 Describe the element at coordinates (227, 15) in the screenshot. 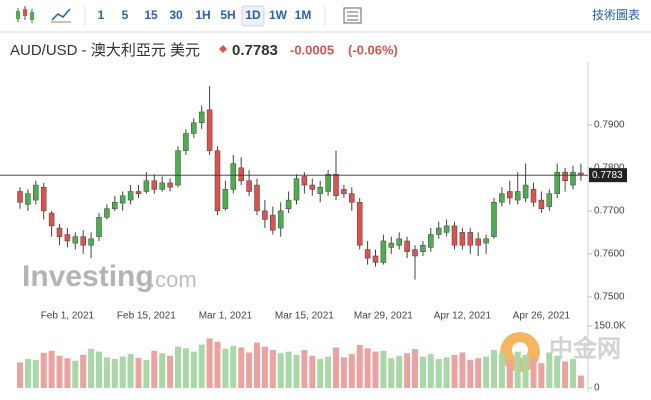

I see `interval-button: 5H` at that location.